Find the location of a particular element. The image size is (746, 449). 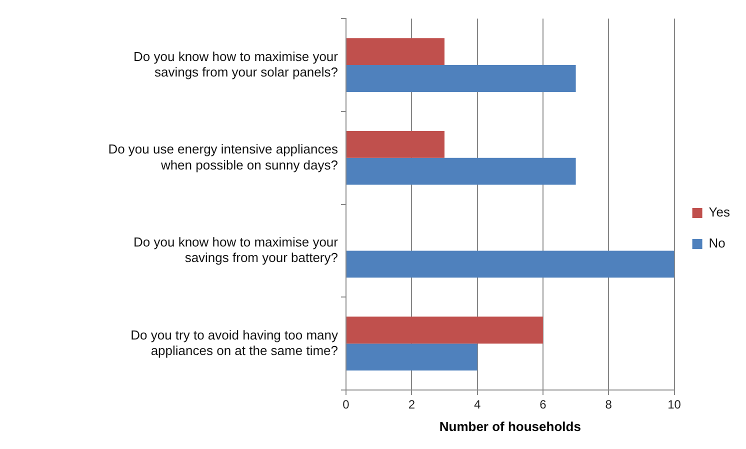

y-tick-label: Do you know how to maximise your savings from your solar panels? is located at coordinates (236, 64).